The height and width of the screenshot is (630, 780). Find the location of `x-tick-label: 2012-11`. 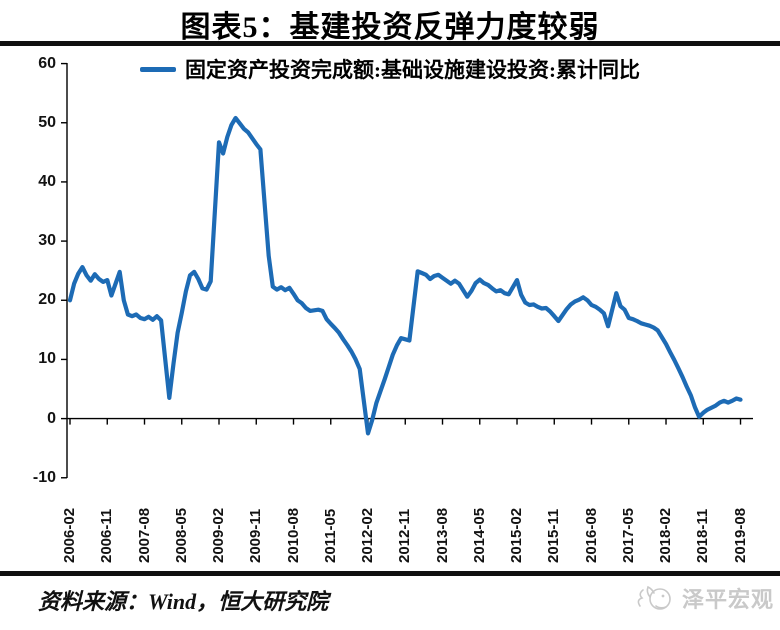

x-tick-label: 2012-11 is located at coordinates (405, 535).